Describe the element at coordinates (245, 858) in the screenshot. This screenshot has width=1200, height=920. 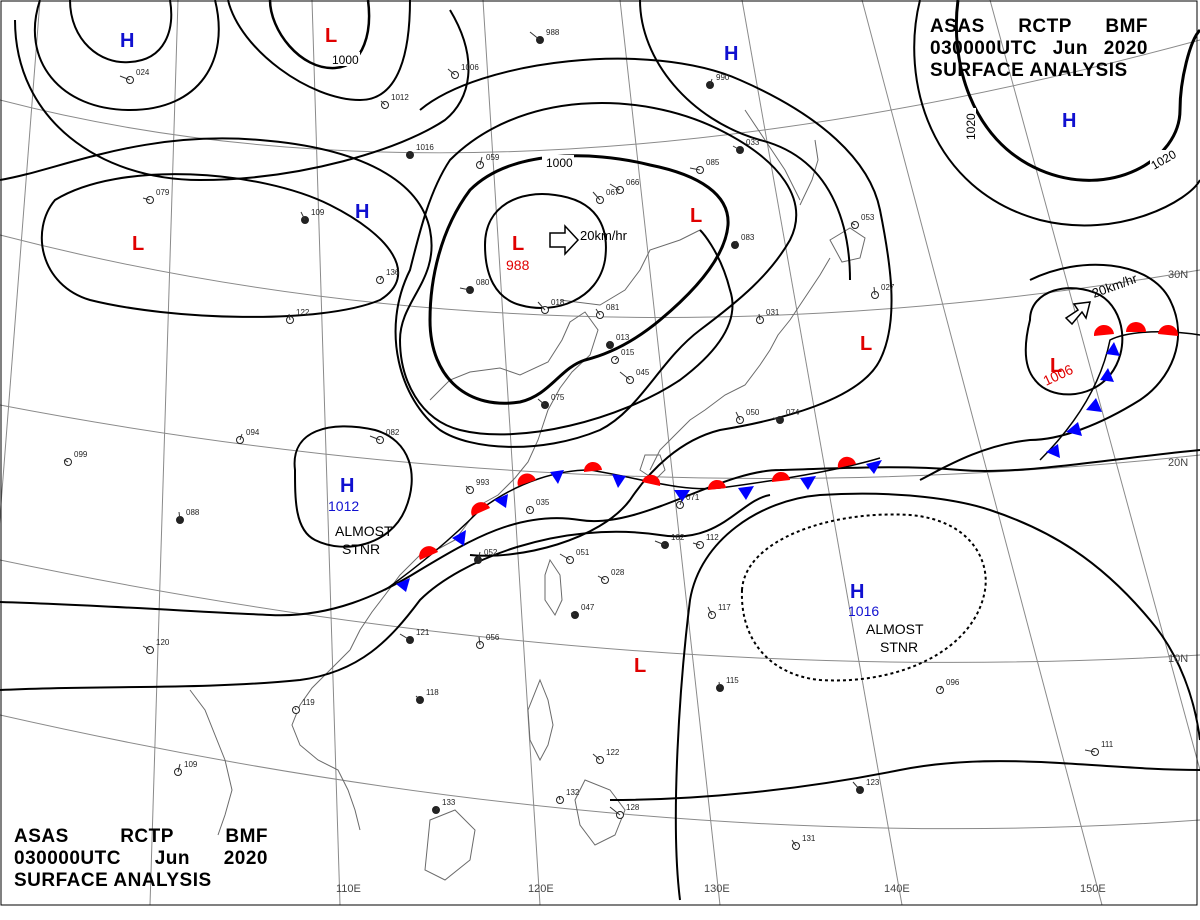
I see `header-year: 2020` at that location.